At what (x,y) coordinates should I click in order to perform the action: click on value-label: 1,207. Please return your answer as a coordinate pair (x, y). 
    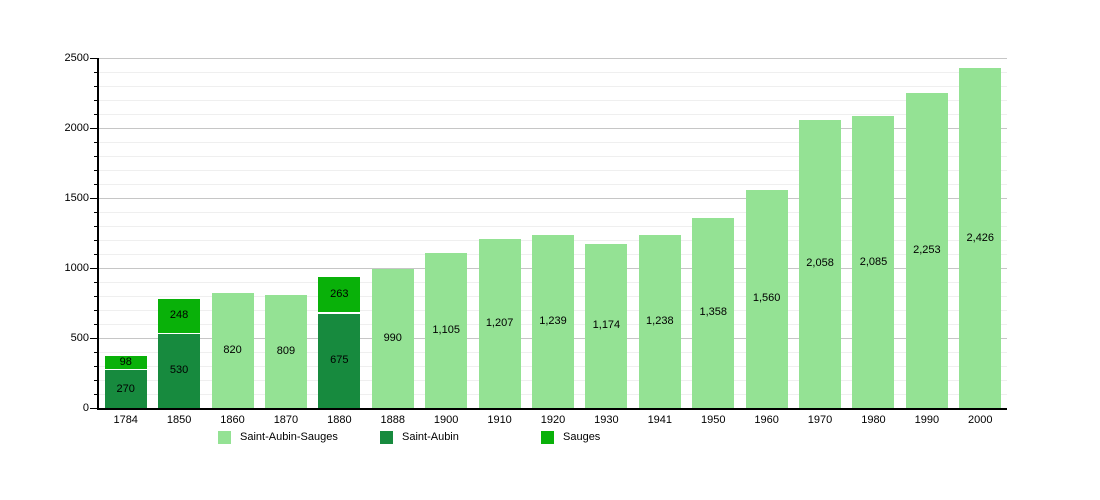
    Looking at the image, I should click on (499, 323).